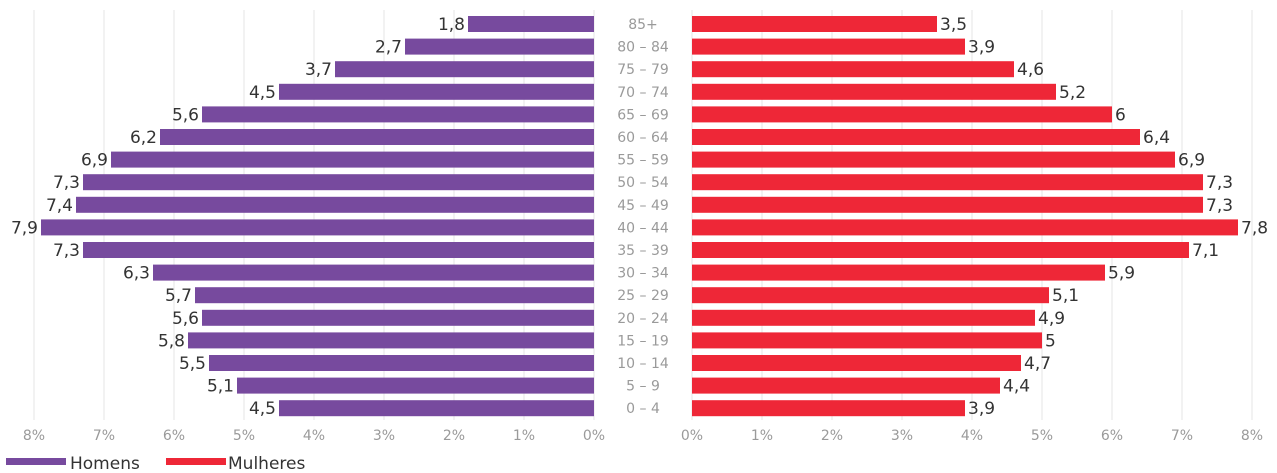  Describe the element at coordinates (136, 274) in the screenshot. I see `data-label-homens: 6,3` at that location.